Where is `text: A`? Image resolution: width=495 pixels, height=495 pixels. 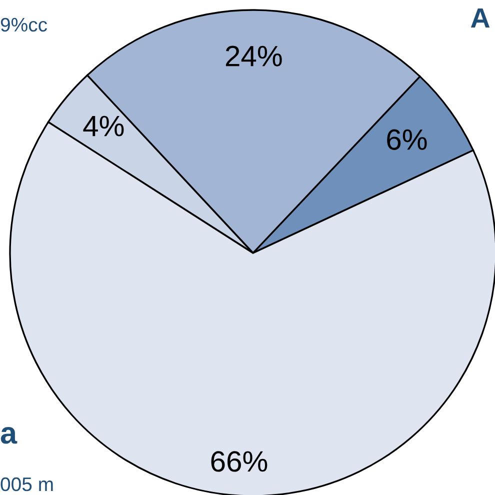
text: A is located at coordinates (480, 18).